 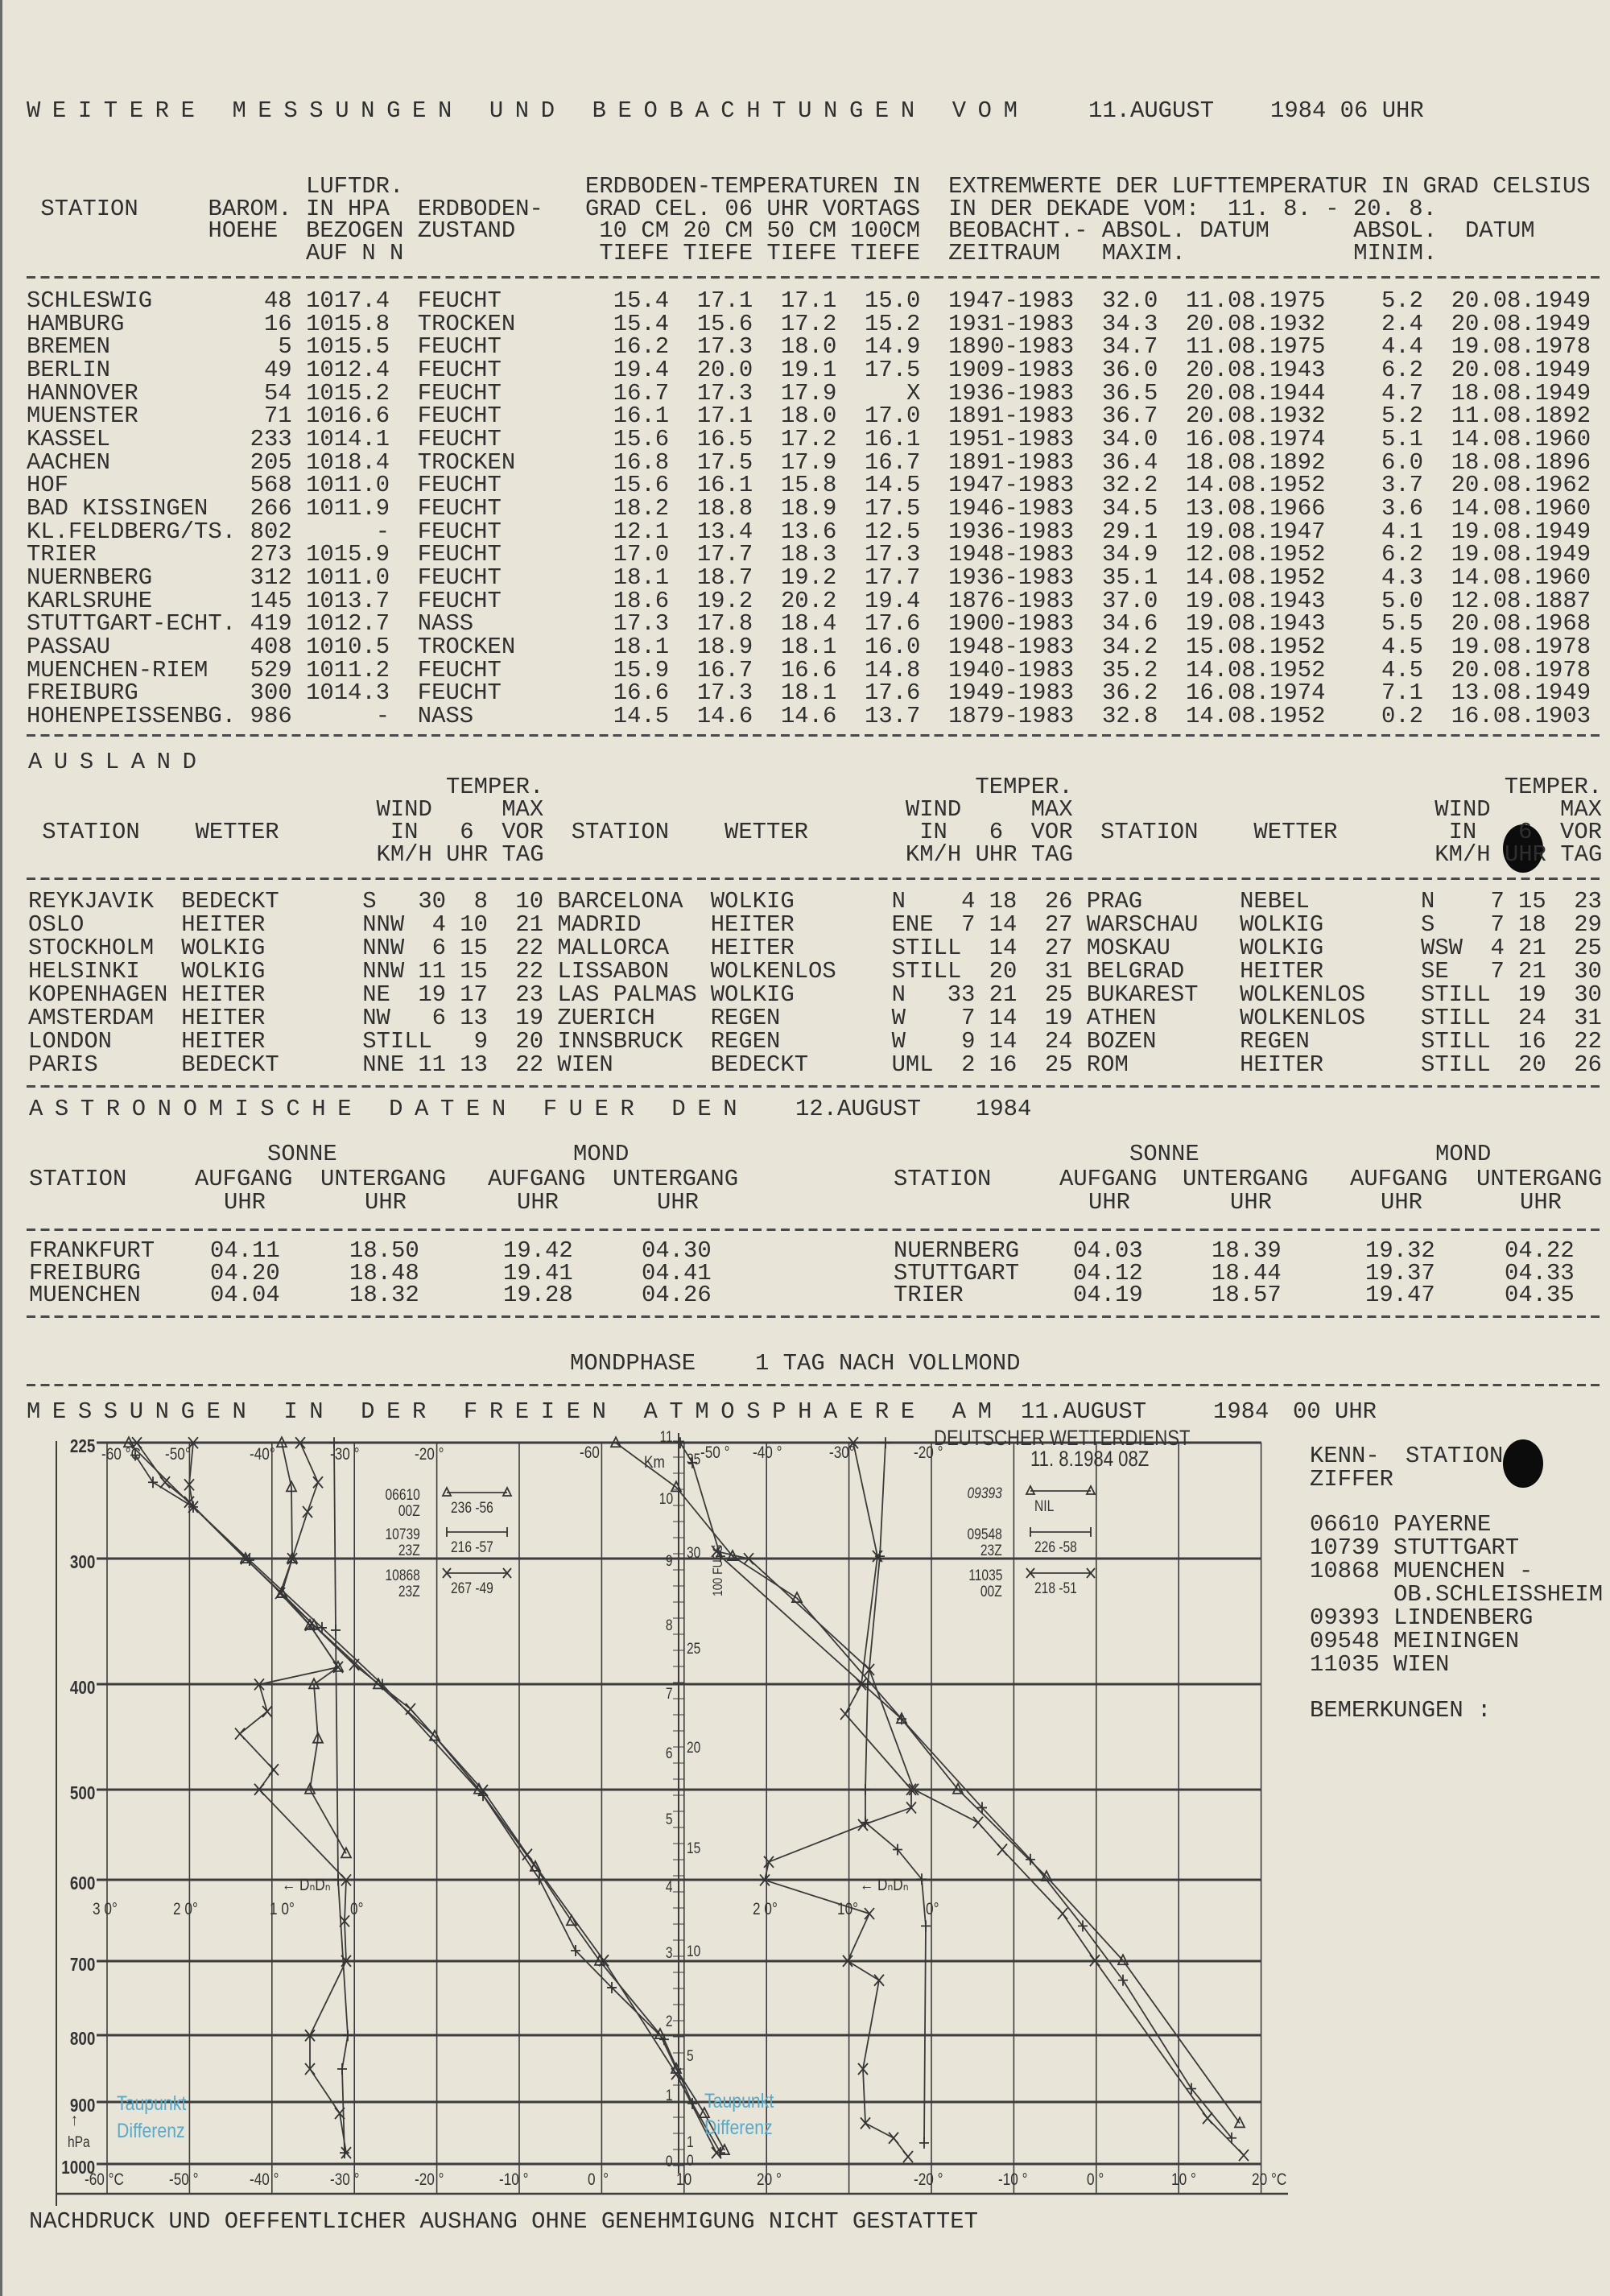 I want to click on air-pressure: -, so click(x=382, y=531).